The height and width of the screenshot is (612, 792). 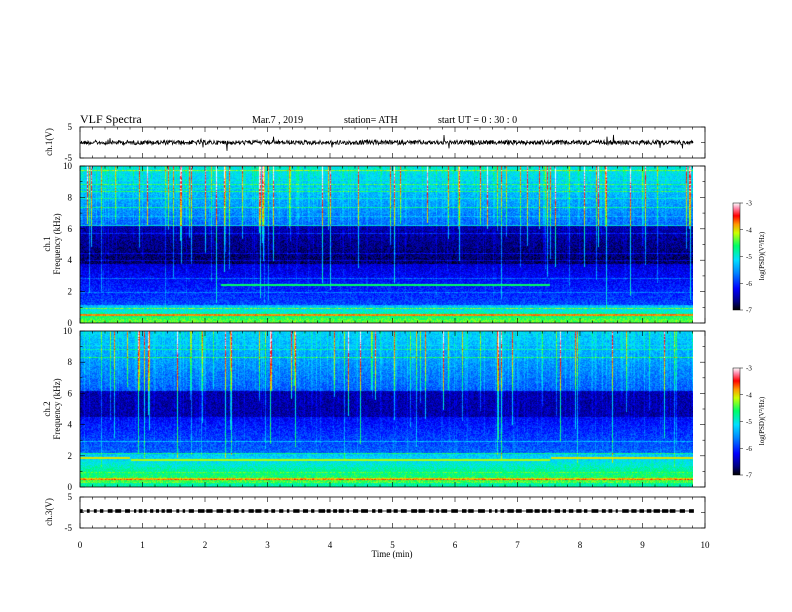 I want to click on x-tick-label: 3, so click(x=267, y=545).